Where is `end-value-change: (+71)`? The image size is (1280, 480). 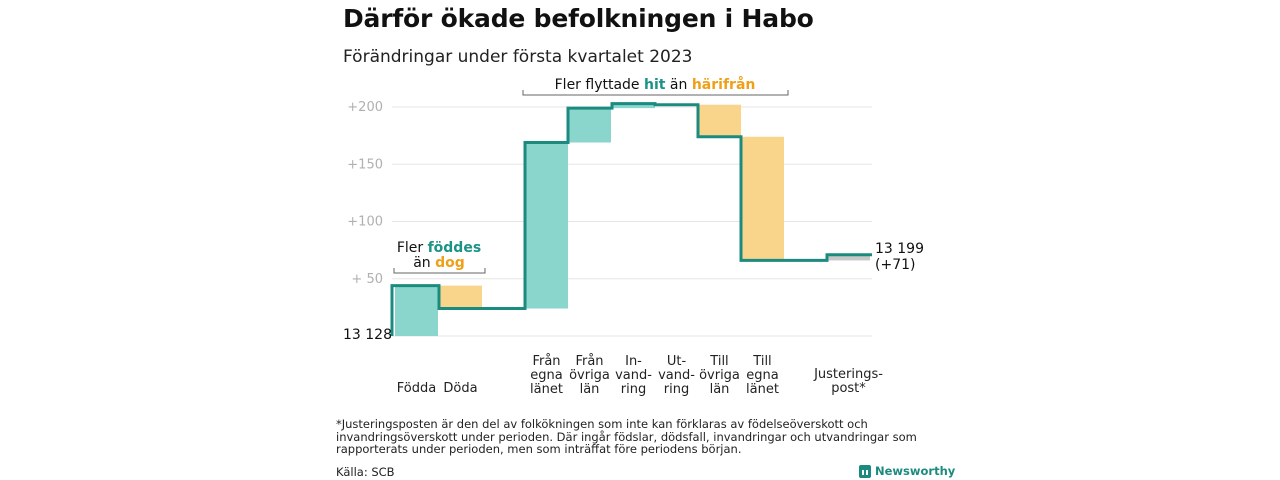
end-value-change: (+71) is located at coordinates (895, 265).